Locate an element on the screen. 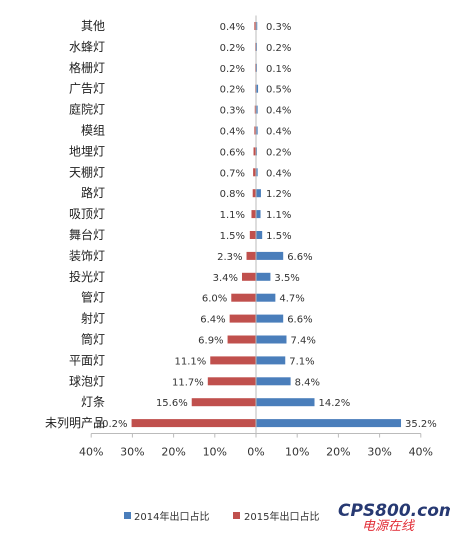 The image size is (450, 537). data-label-2015: 1.5% is located at coordinates (232, 236).